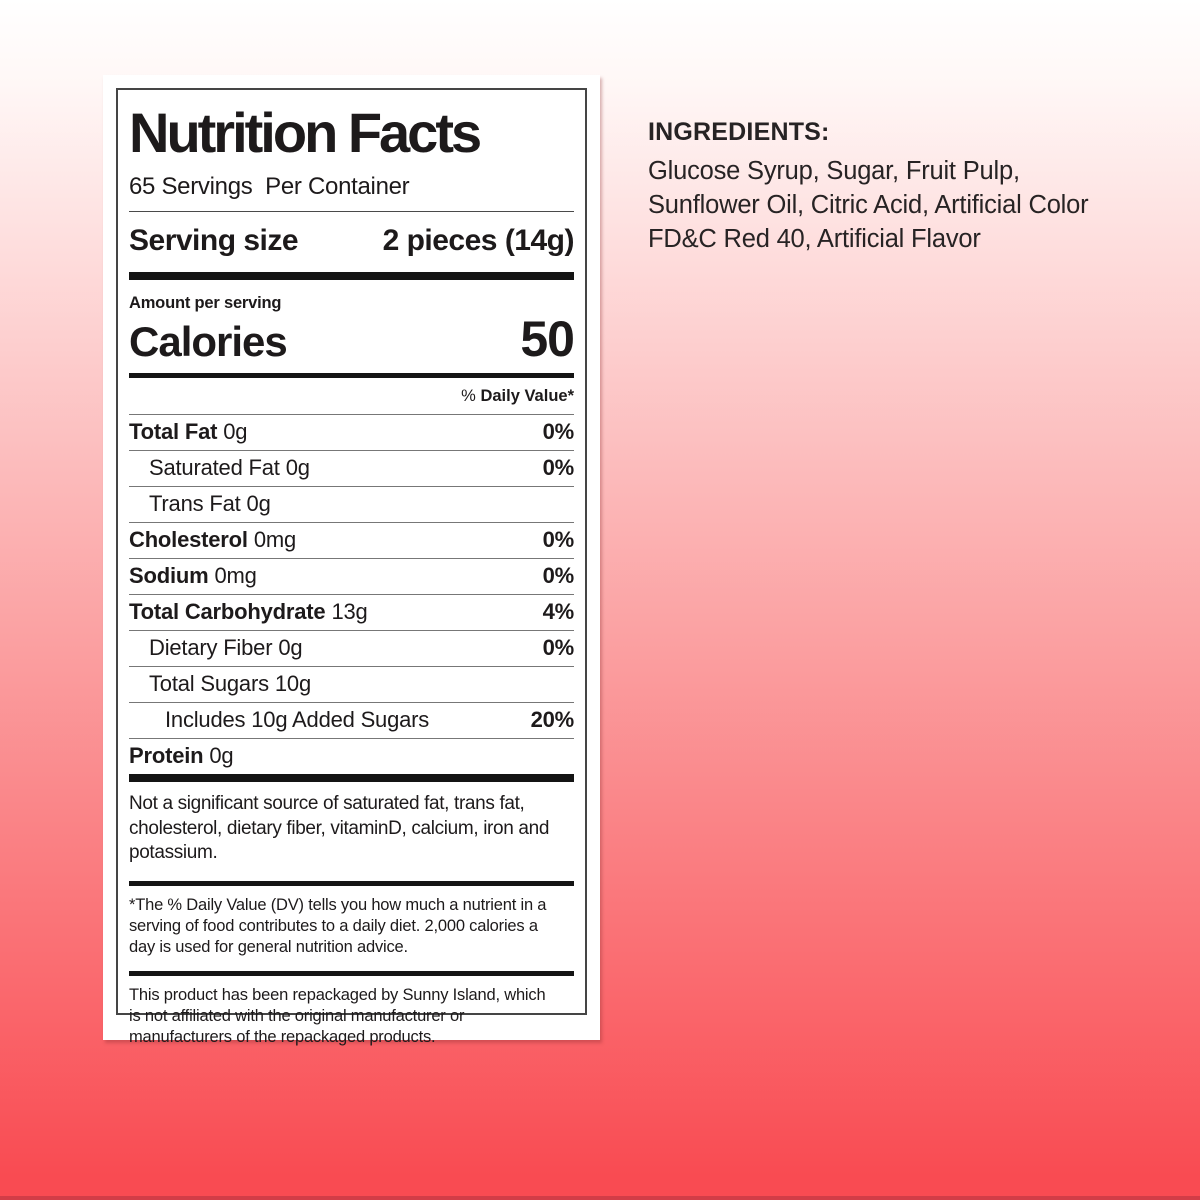 This screenshot has width=1200, height=1200. I want to click on nutrient-row: Protein 0g, so click(351, 756).